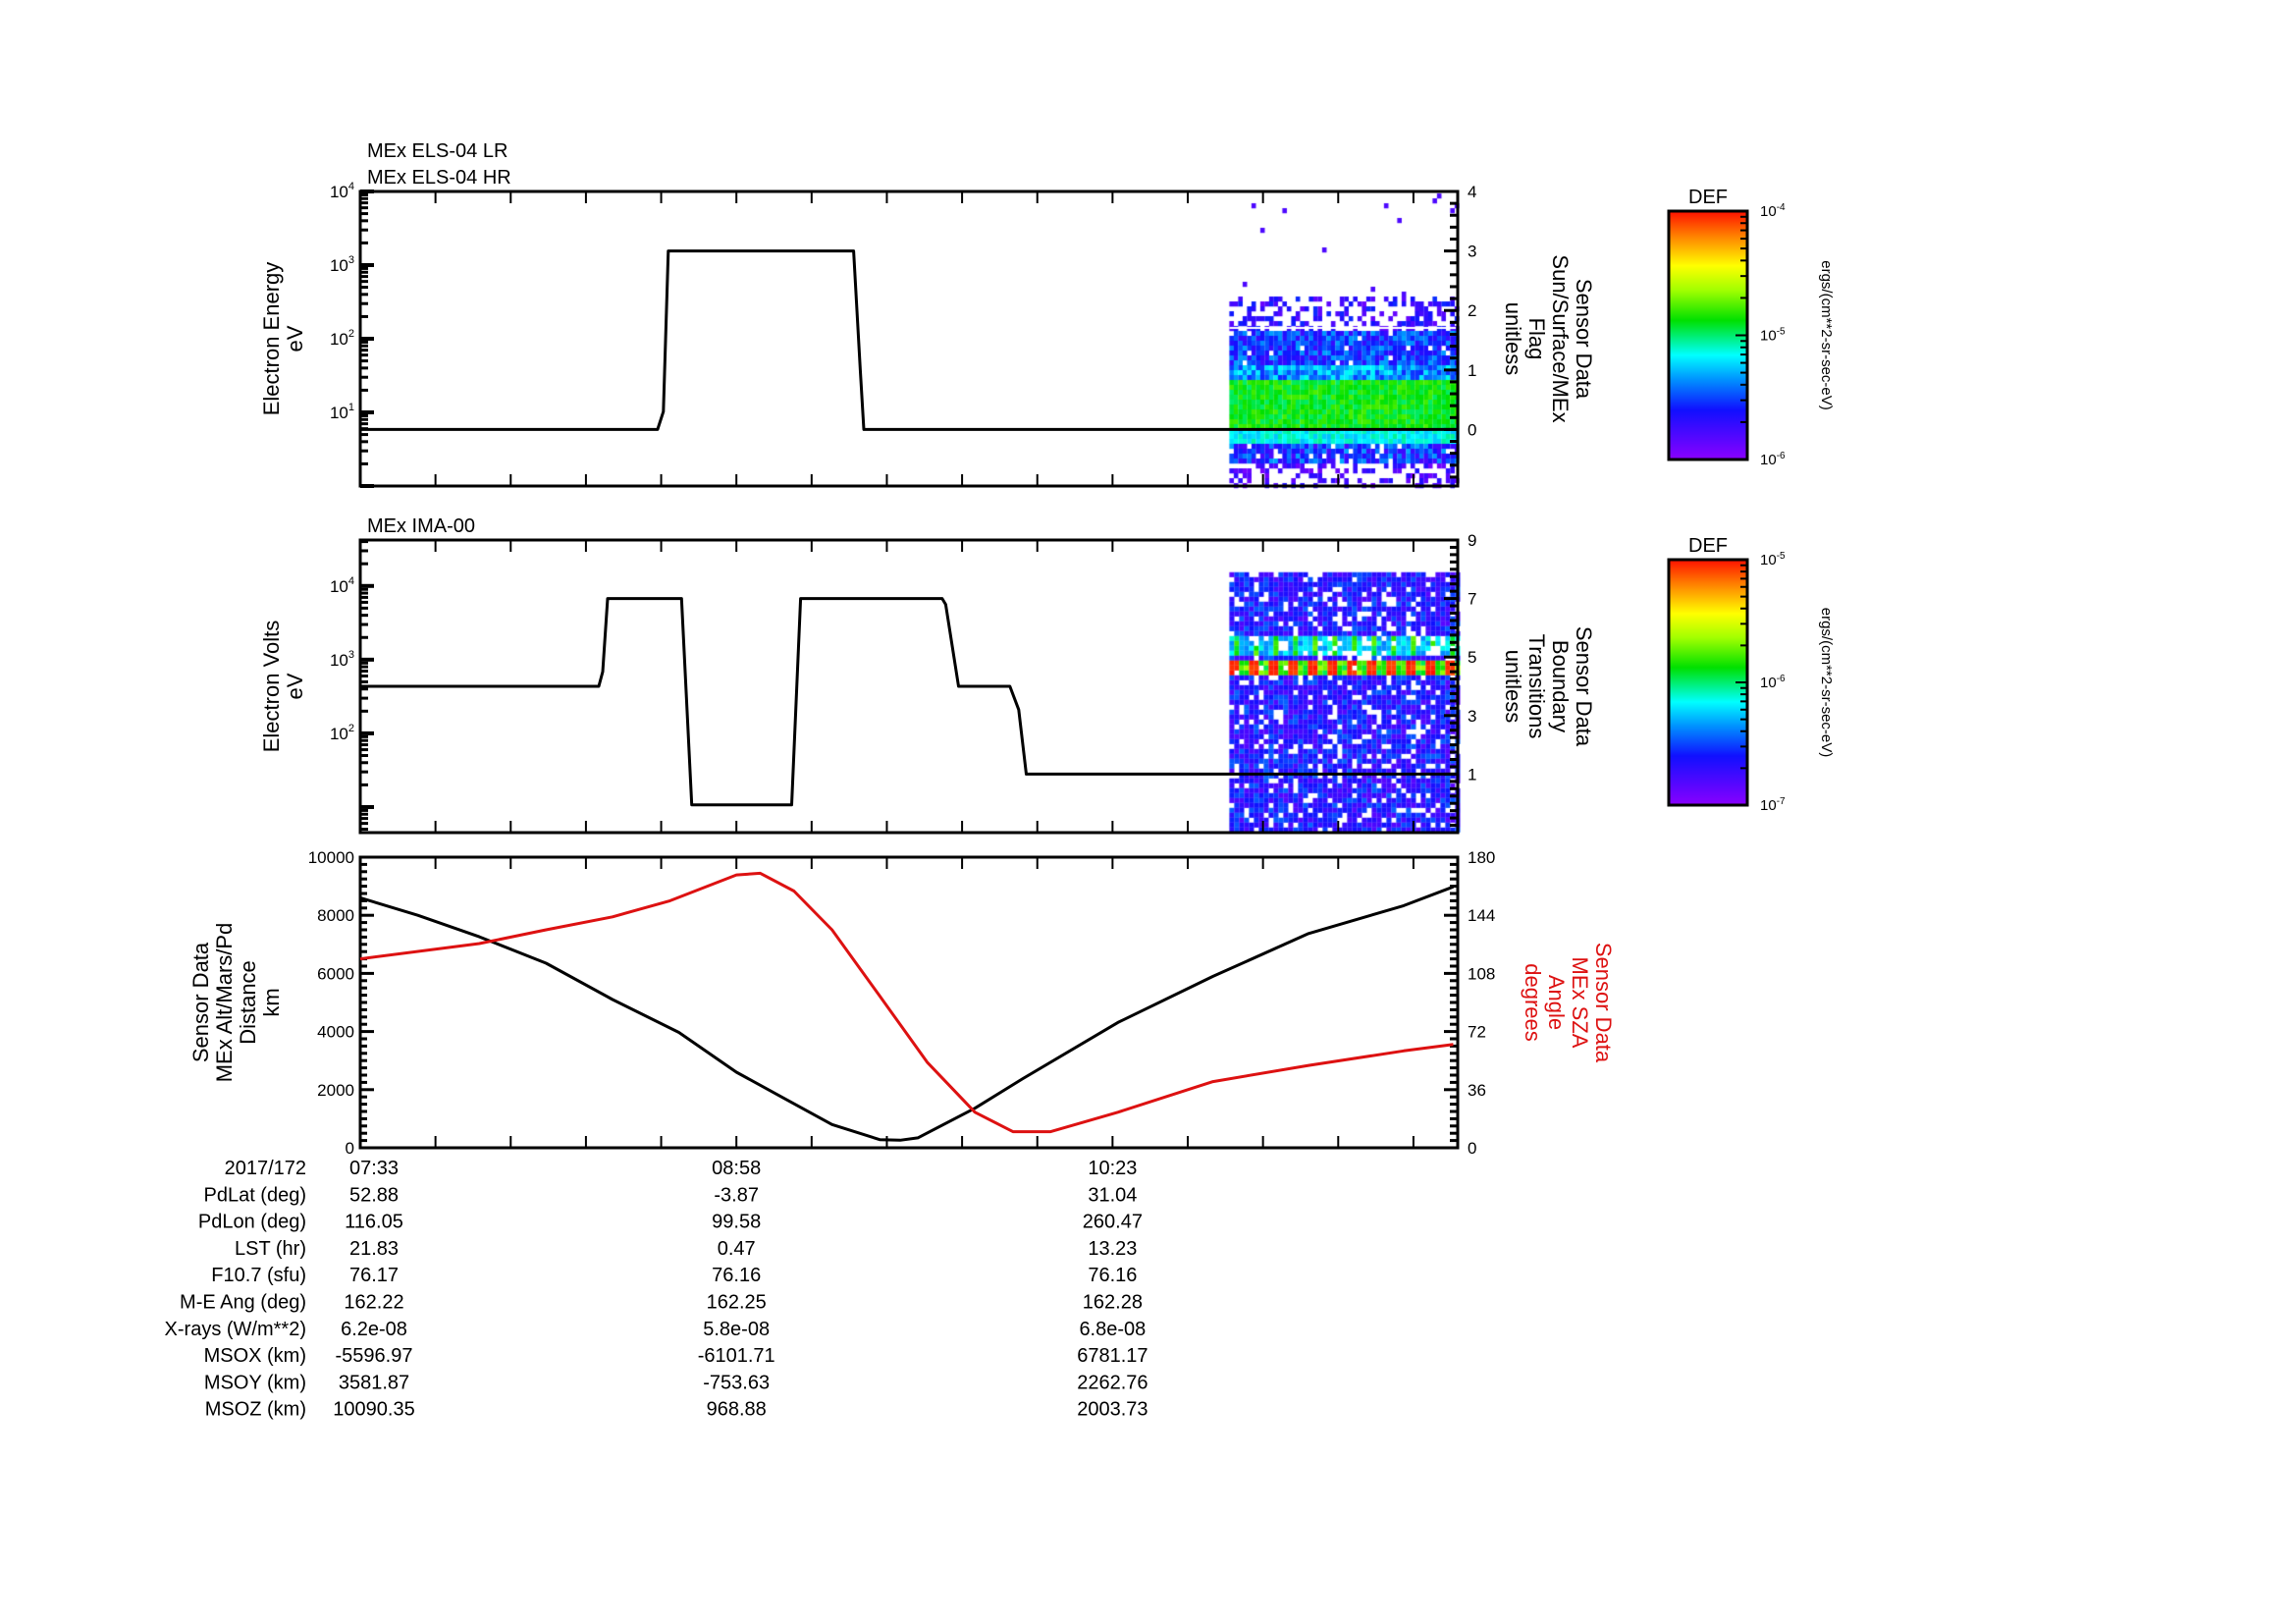 Image resolution: width=2296 pixels, height=1623 pixels. Describe the element at coordinates (670, 1222) in the screenshot. I see `table-row: PdLon (deg) 116.05 99.58 260.47` at that location.